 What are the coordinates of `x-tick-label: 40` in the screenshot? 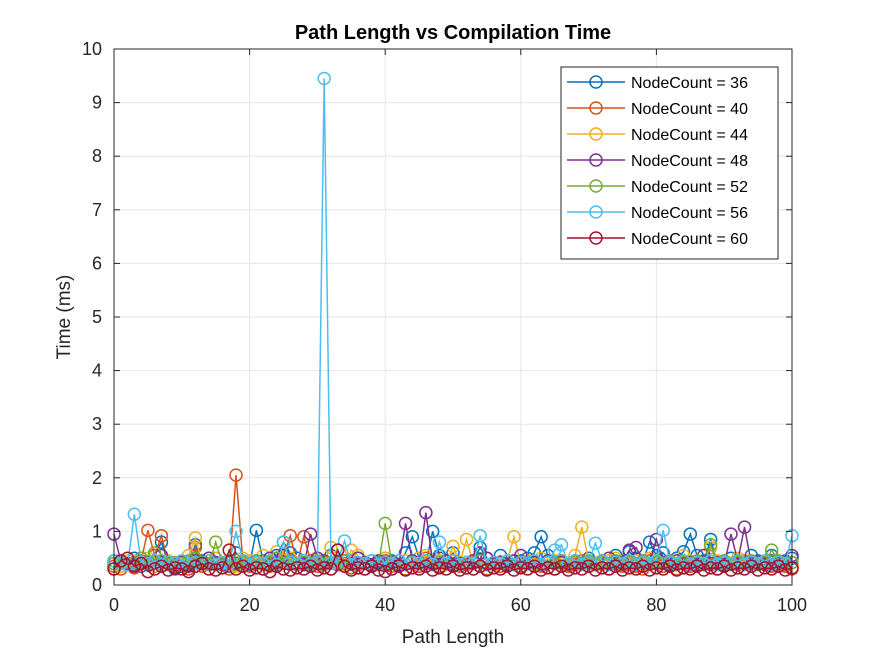 It's located at (385, 605).